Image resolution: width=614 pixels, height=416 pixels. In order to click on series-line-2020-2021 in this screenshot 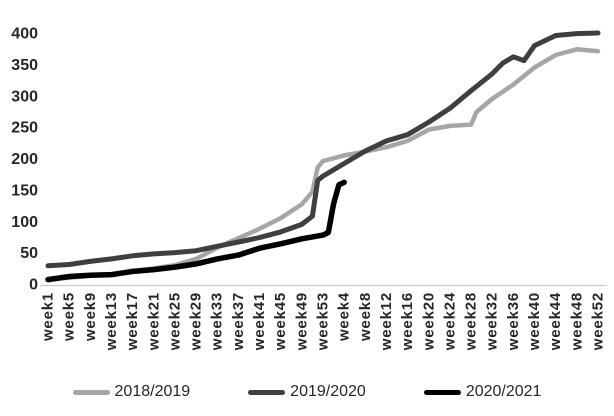, I will do `click(196, 231)`.